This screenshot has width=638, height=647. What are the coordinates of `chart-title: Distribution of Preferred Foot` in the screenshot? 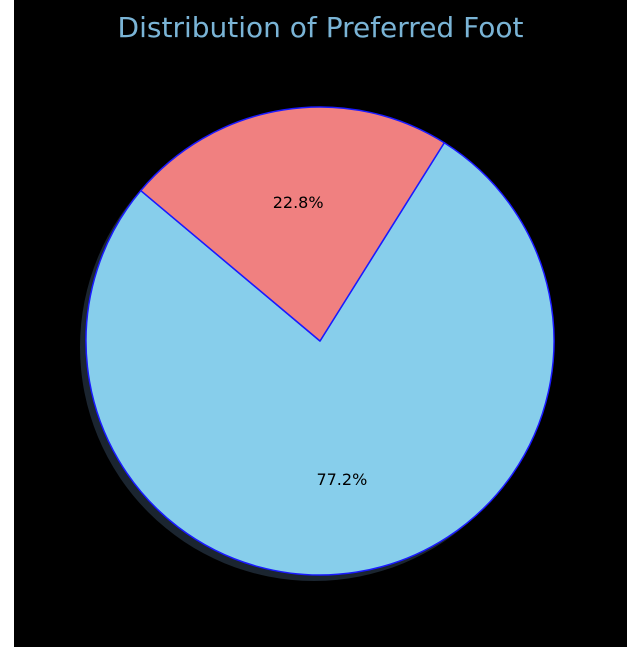 It's located at (320, 27).